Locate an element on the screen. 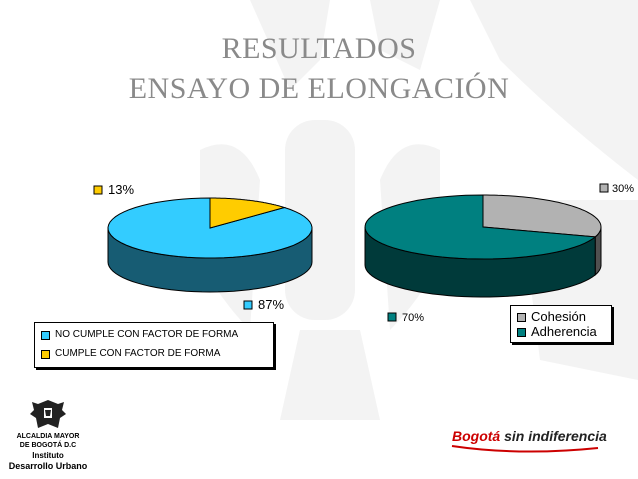 This screenshot has width=638, height=479. legend-label: NO CUMPLE CON FACTOR DE FORMA is located at coordinates (147, 334).